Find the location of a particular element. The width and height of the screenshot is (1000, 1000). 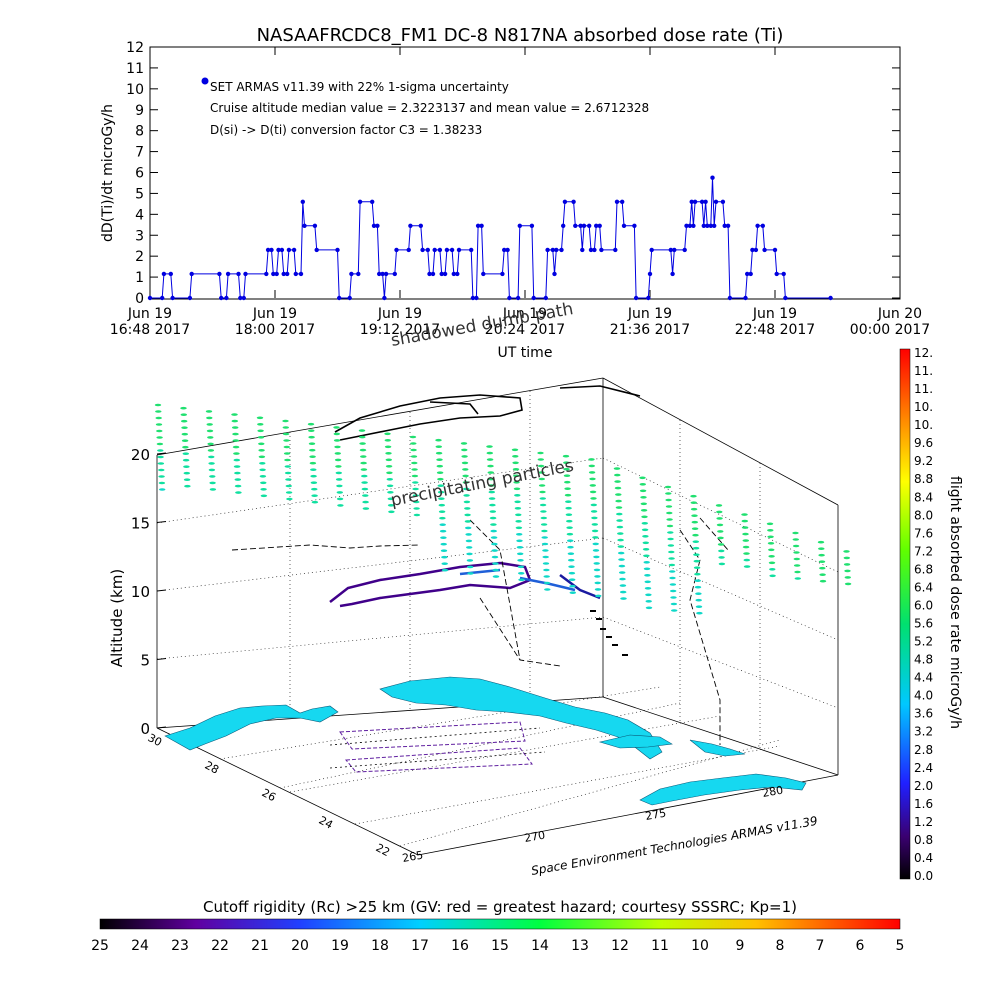

rigidity-colorbar-tick: 7 is located at coordinates (820, 946).